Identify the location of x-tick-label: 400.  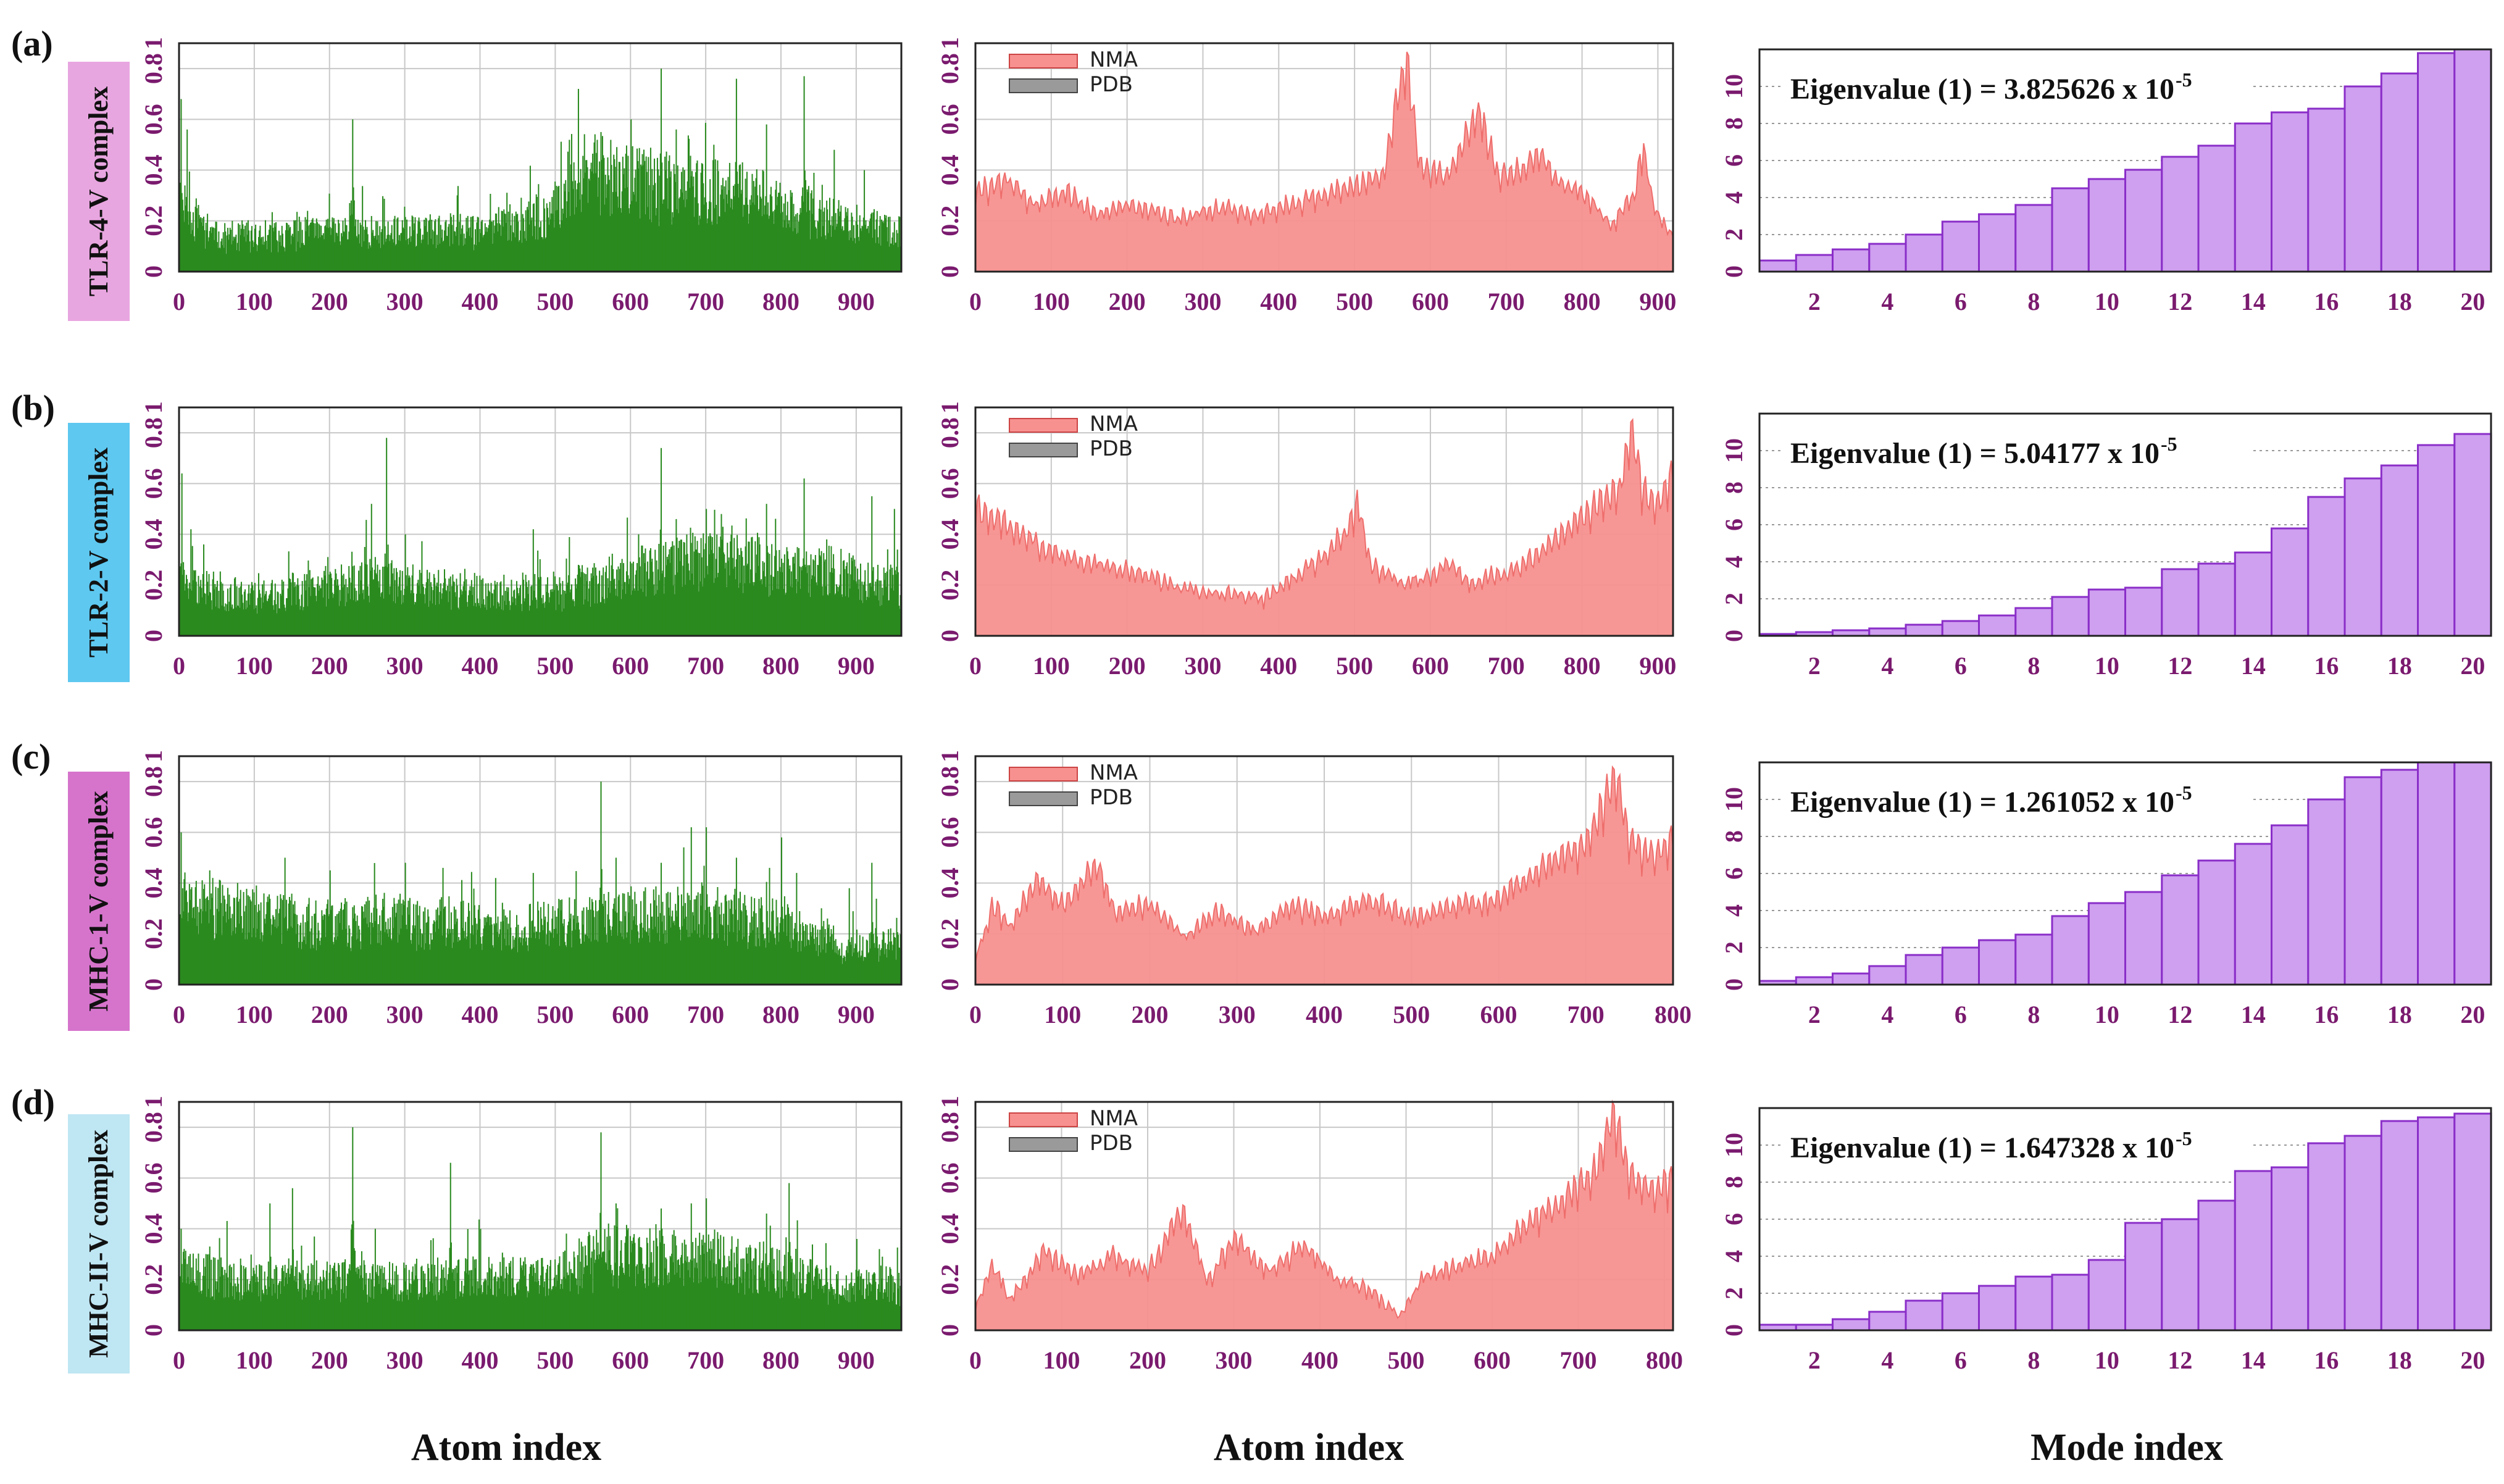
(480, 1014).